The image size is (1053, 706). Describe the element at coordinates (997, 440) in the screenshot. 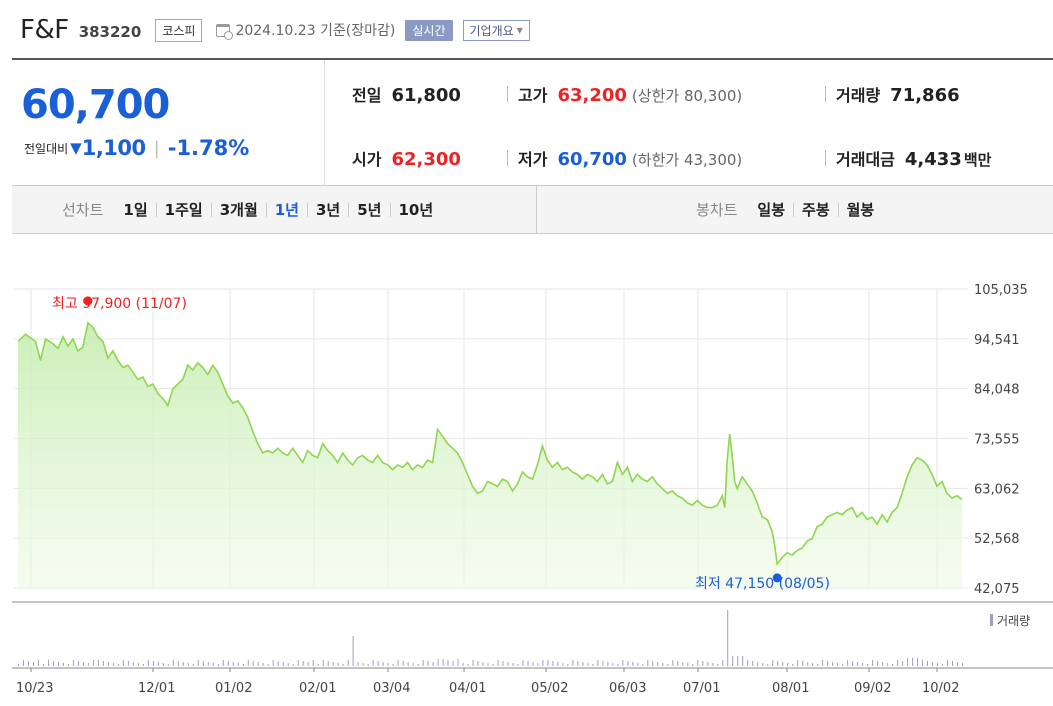

I see `y-tick-label: 73,555` at that location.